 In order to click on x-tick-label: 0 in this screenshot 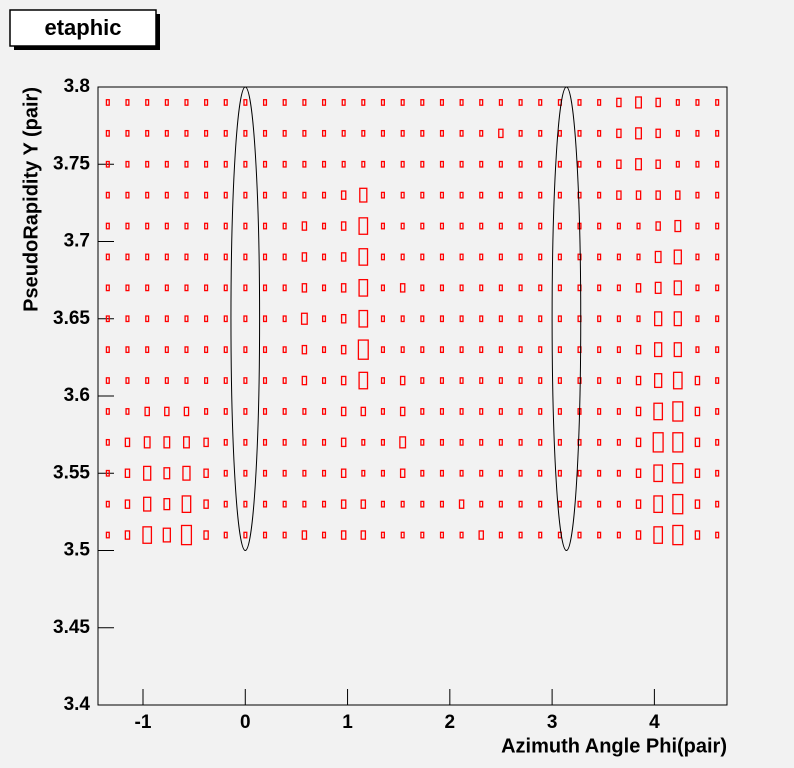, I will do `click(245, 722)`.